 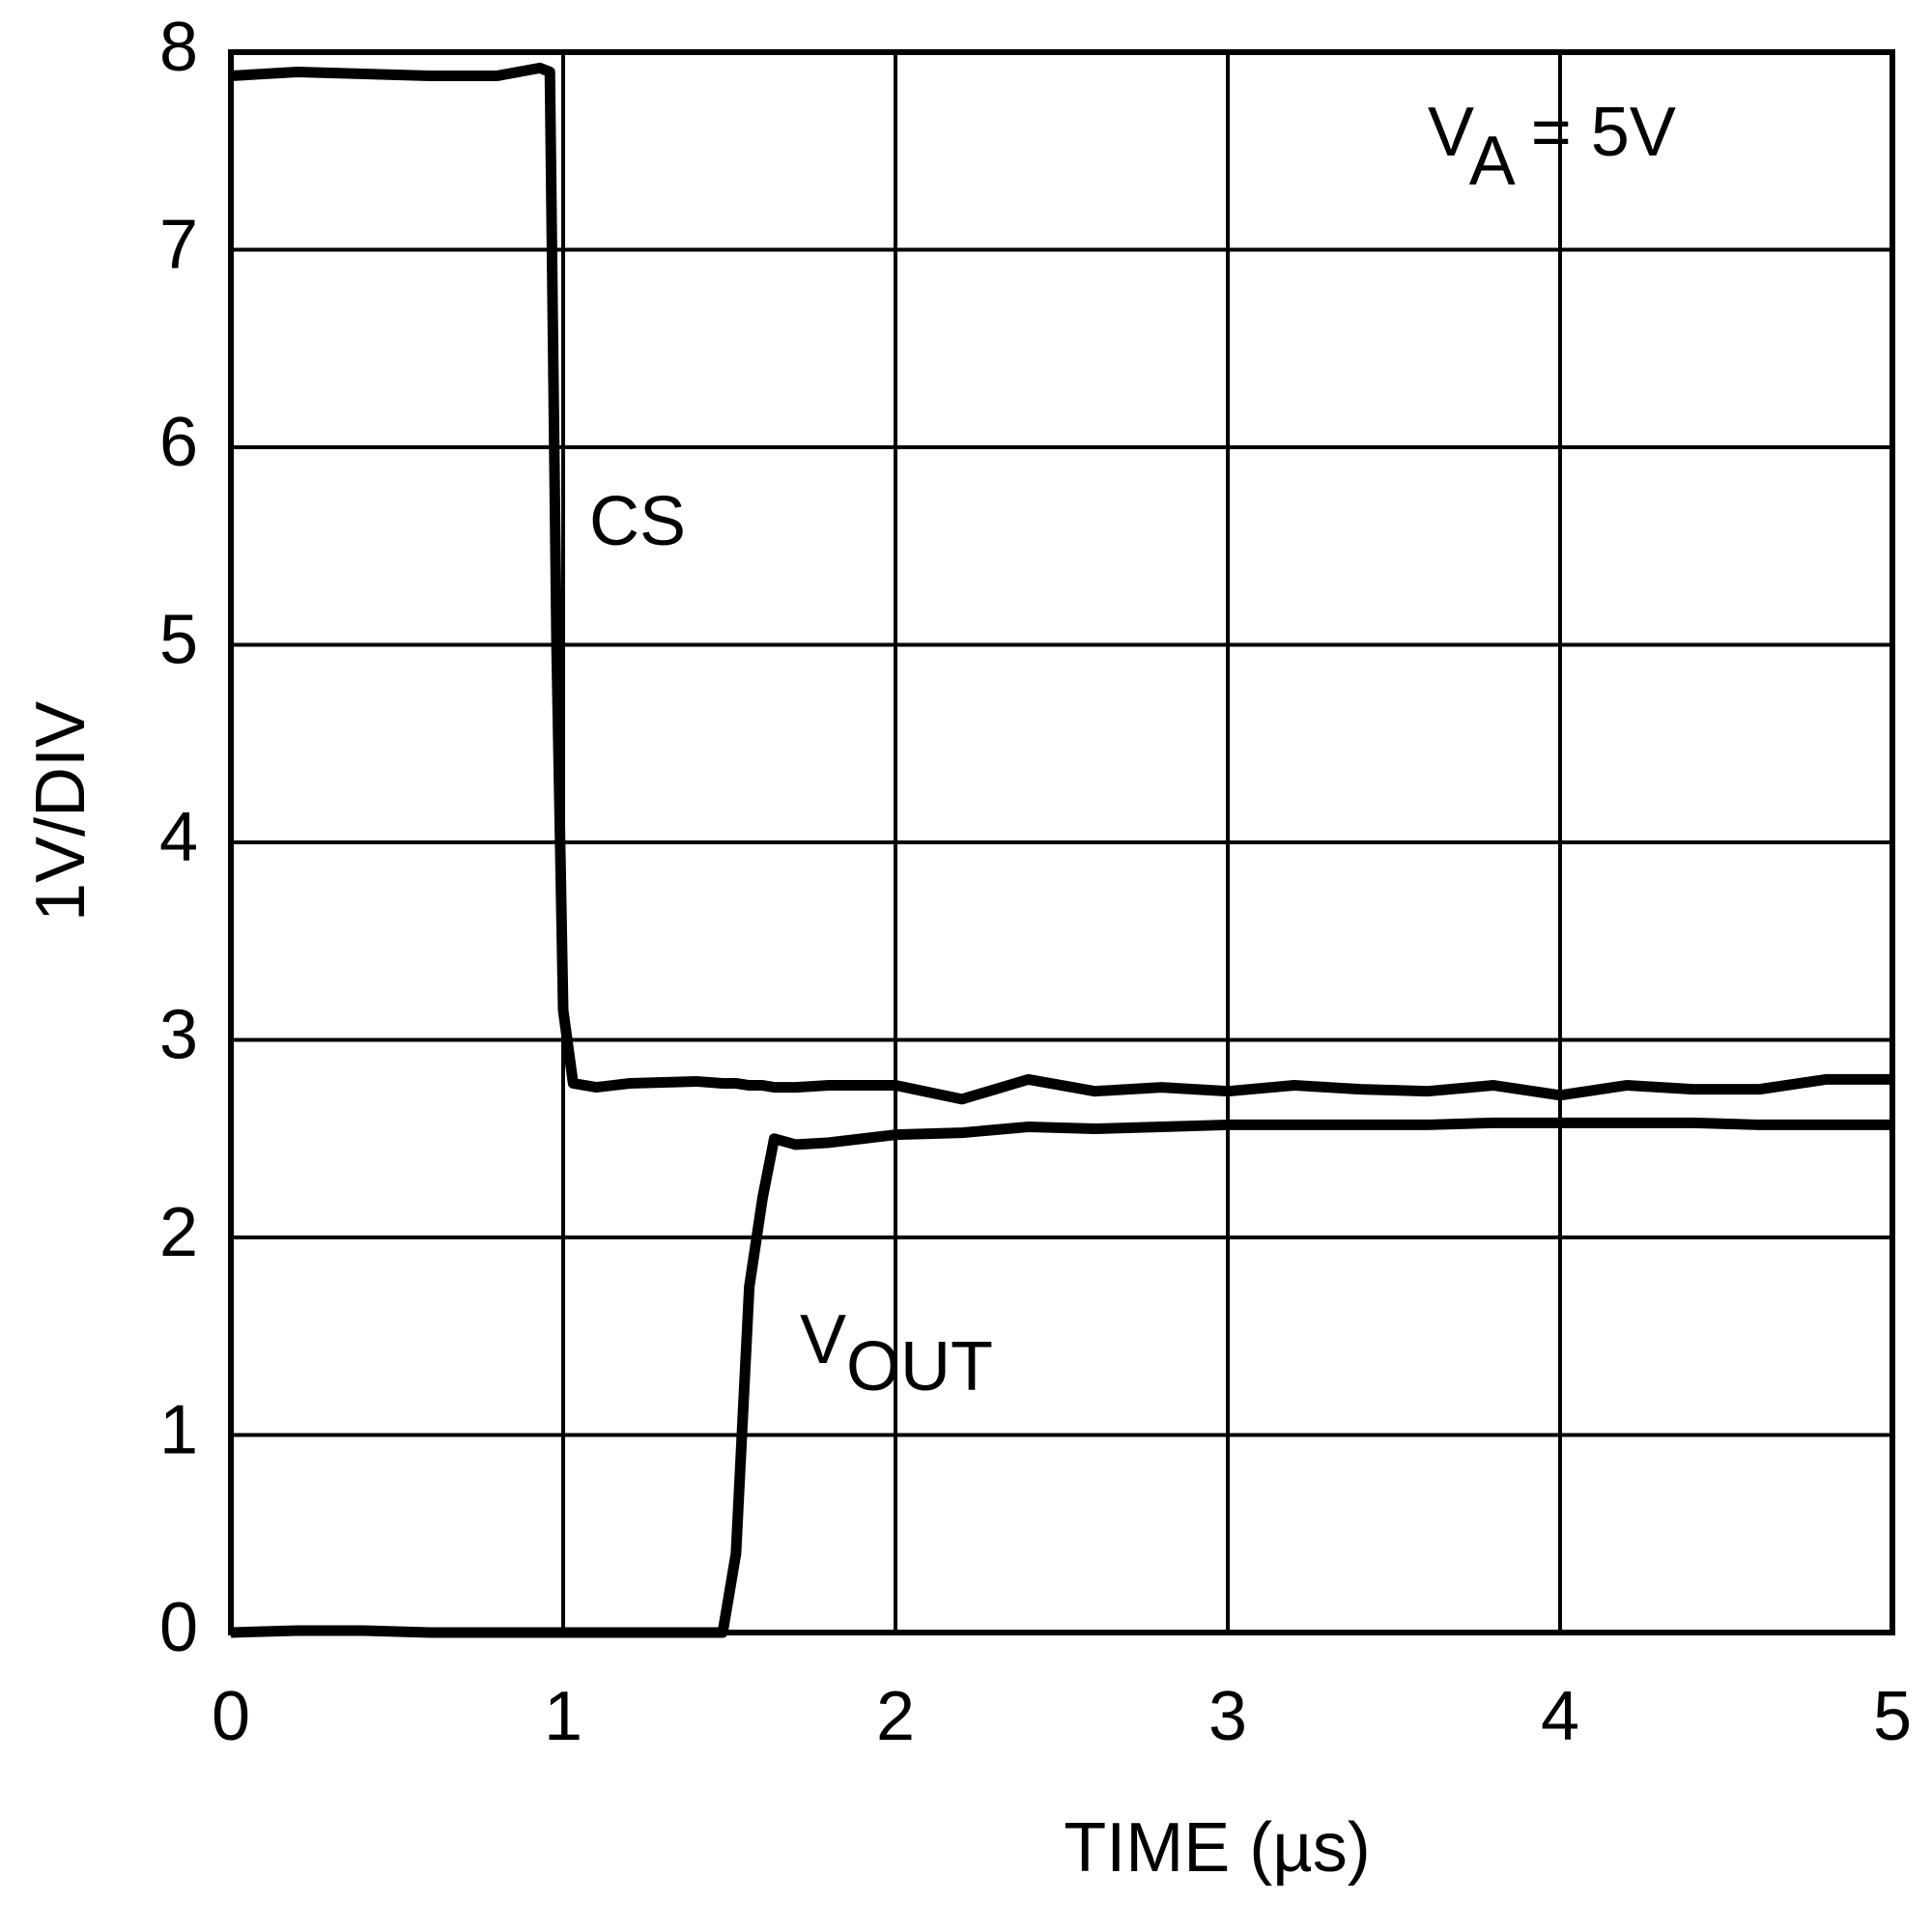 I want to click on x-axis-label: TIME (µs), so click(x=1217, y=1848).